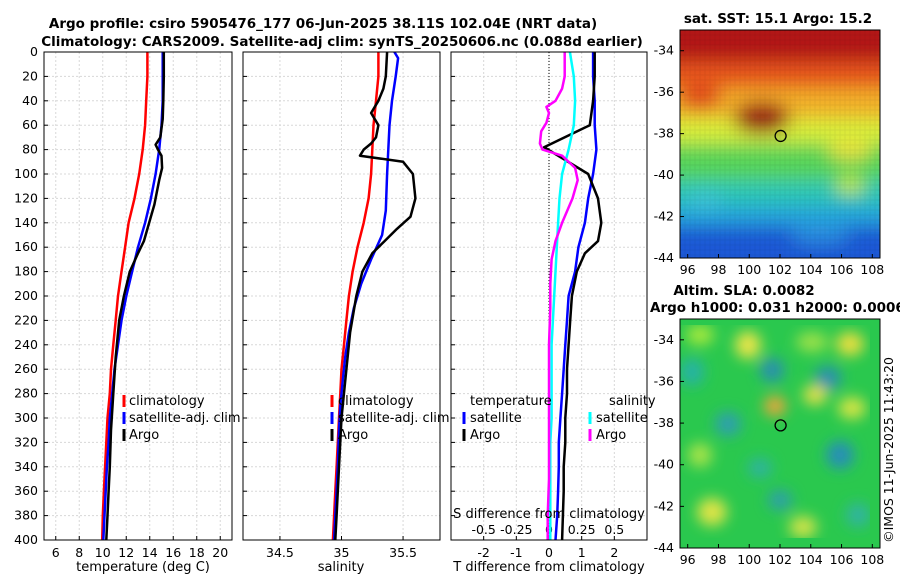 The image size is (900, 580). What do you see at coordinates (26, 222) in the screenshot?
I see `depth-tick-label: 140` at bounding box center [26, 222].